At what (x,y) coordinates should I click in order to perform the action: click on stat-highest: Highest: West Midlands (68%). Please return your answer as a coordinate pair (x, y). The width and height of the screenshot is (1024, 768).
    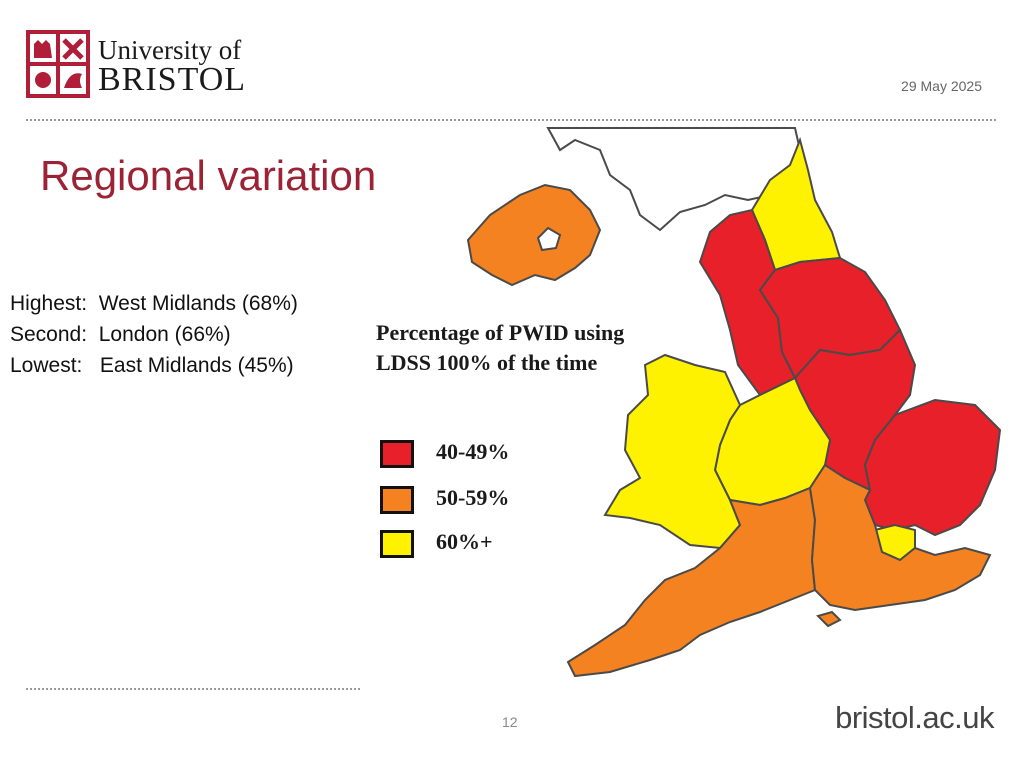
    Looking at the image, I should click on (154, 303).